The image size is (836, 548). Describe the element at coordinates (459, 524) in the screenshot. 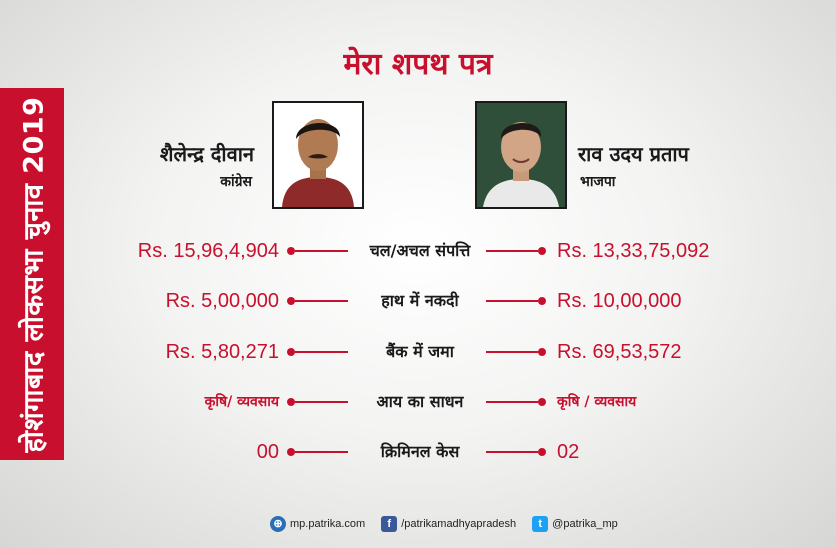

I see `facebook-link: /patrikamadhyapradesh` at that location.